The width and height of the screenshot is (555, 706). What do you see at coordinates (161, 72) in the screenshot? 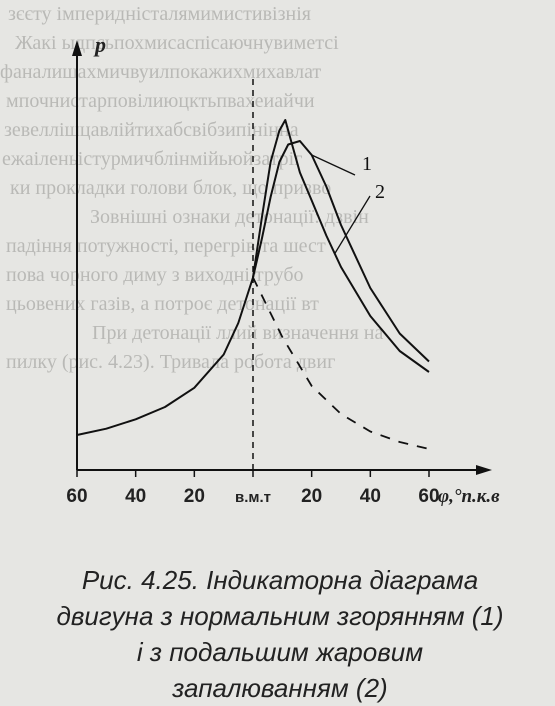
I see `bleed-line: фаналишахмичвуилпокажихмихавлат` at bounding box center [161, 72].